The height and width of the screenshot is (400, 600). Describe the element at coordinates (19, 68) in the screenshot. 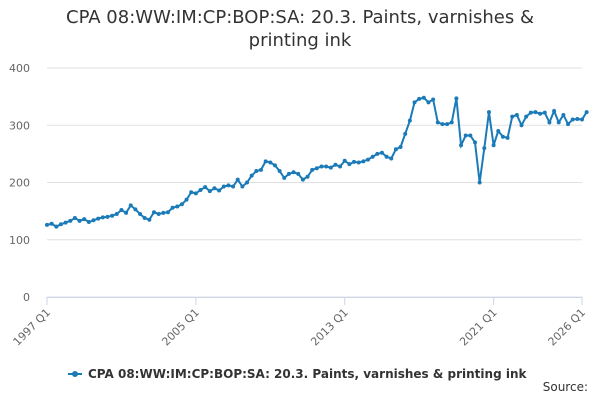

I see `y-tick-label: 400` at that location.